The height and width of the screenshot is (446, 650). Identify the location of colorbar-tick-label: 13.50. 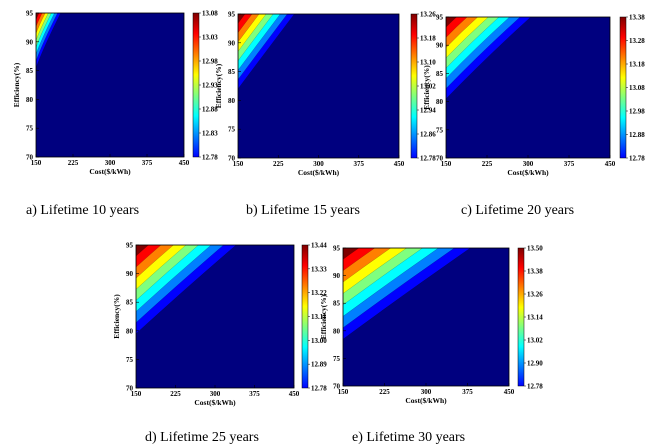
(535, 249).